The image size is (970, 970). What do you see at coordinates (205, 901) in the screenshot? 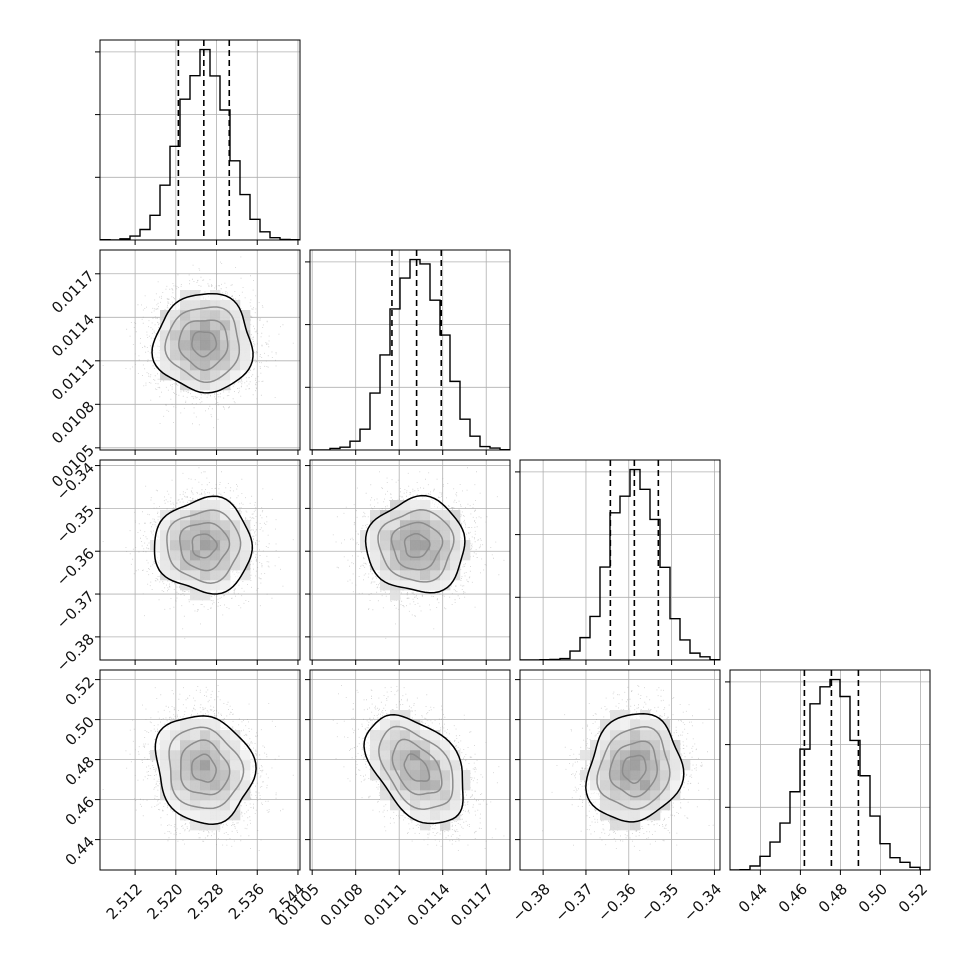
I see `x-tick-label-1-3: 2.528` at bounding box center [205, 901].